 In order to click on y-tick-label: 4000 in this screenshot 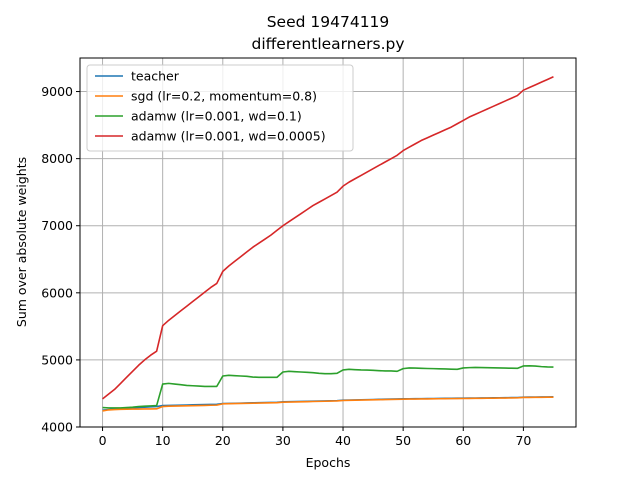, I will do `click(57, 427)`.